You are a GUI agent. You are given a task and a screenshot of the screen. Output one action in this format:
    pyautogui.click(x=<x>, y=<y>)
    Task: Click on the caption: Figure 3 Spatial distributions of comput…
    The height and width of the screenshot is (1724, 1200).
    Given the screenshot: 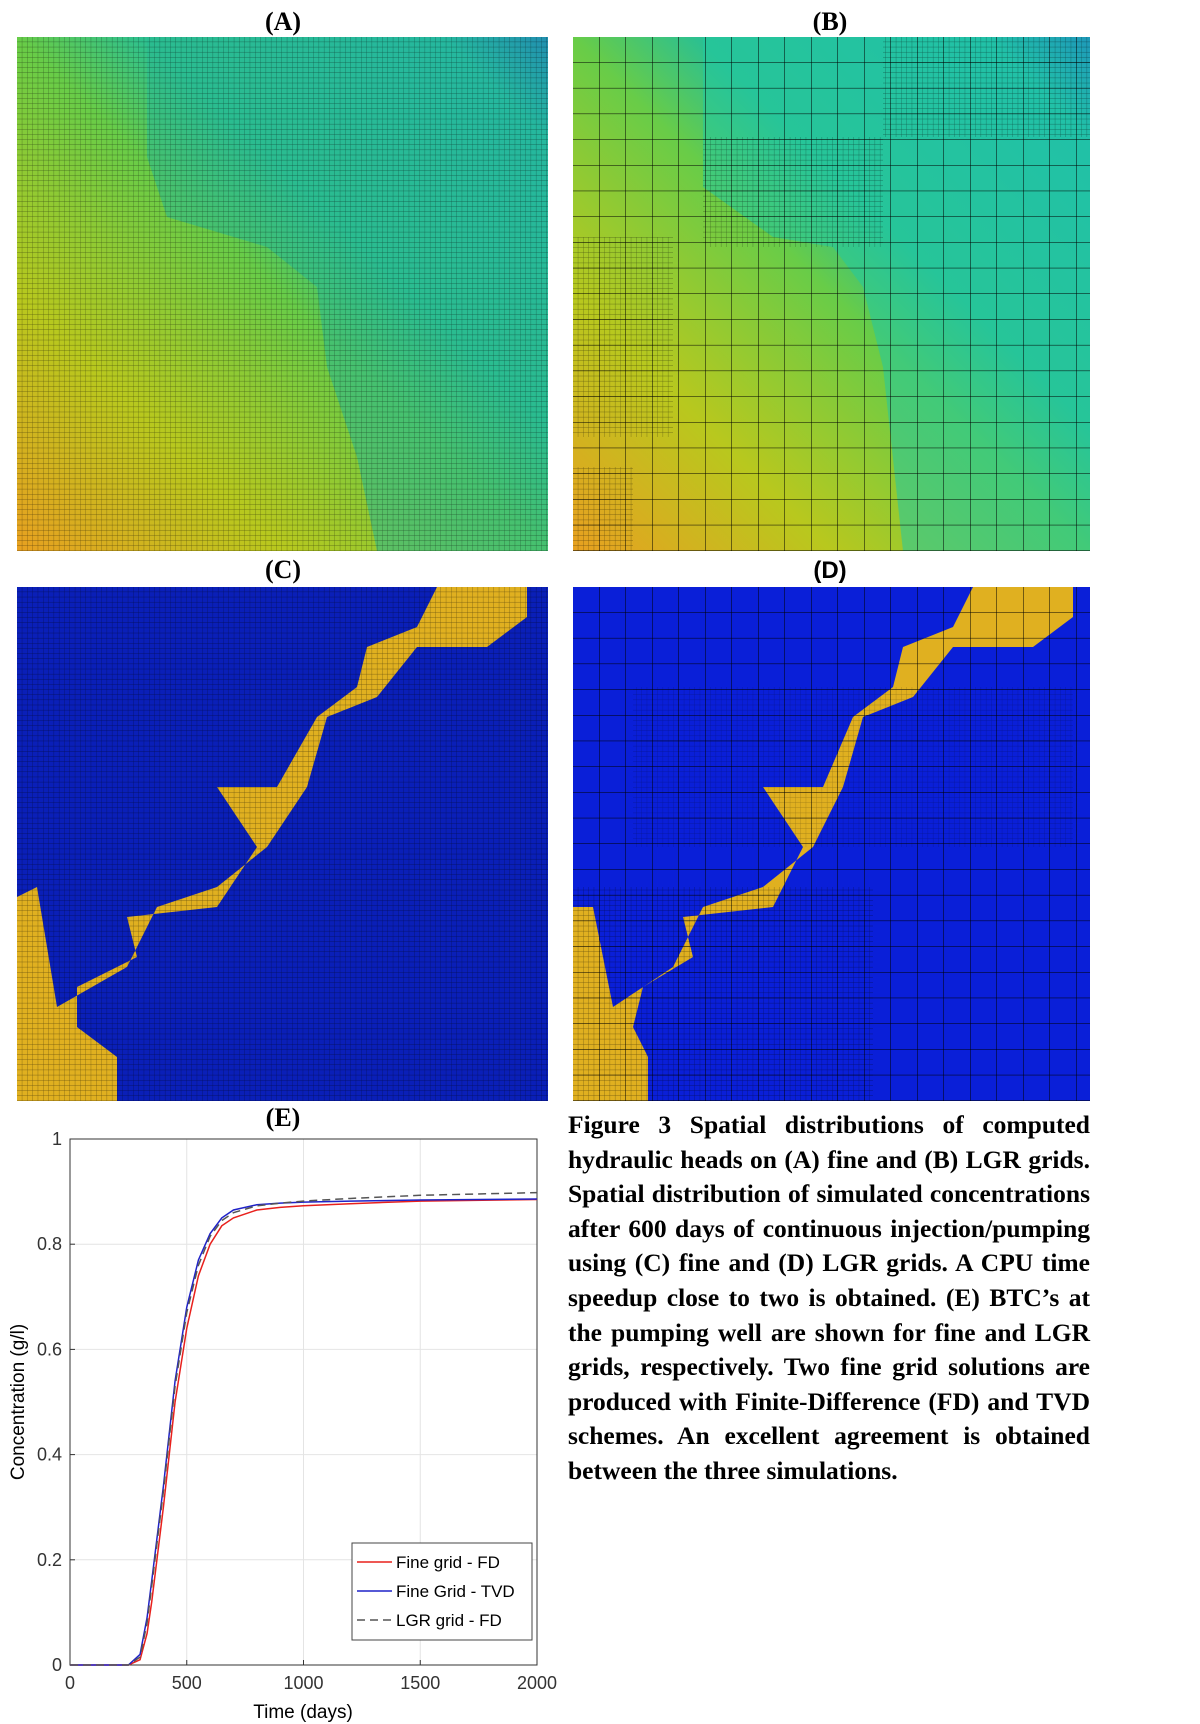 What is the action you would take?
    pyautogui.click(x=829, y=1297)
    